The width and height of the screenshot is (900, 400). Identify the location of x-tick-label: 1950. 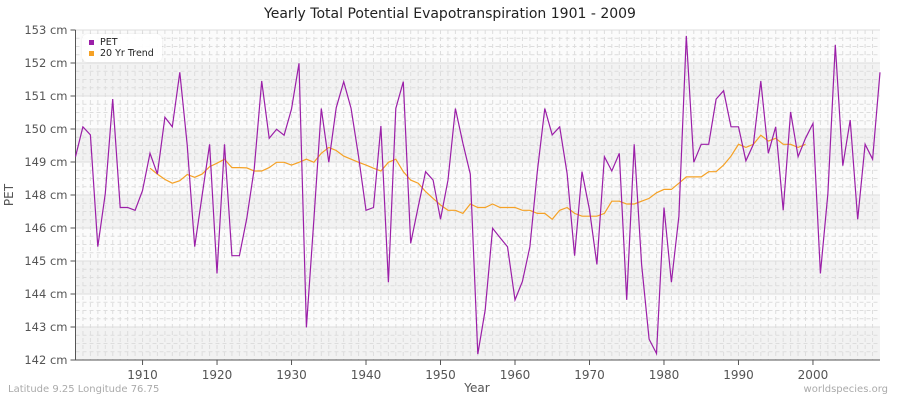
(440, 375).